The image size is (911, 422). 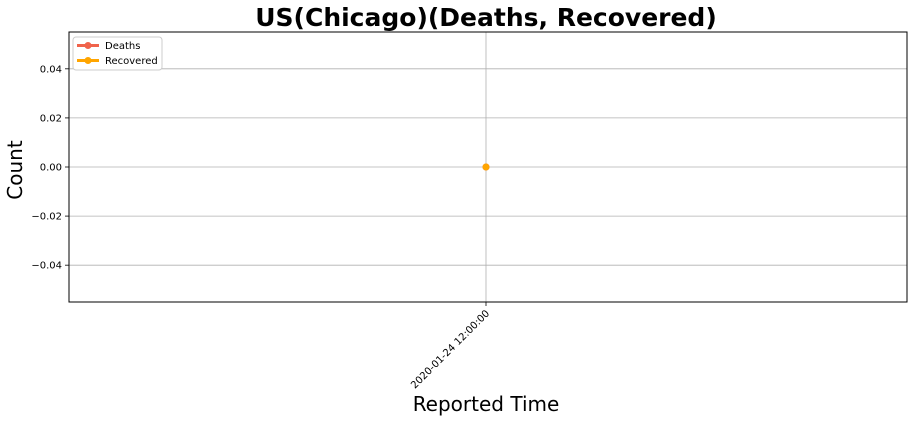 I want to click on y-ticks: 0.04 0.02 0.00 −0.02 −0.04, so click(x=50, y=168).